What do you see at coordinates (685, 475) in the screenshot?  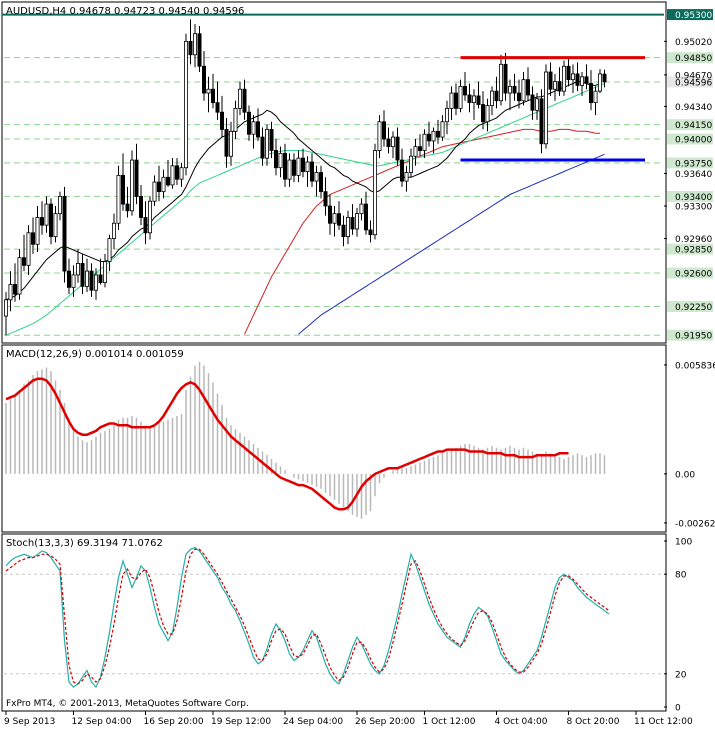 I see `macd-tick-label: 0.00` at bounding box center [685, 475].